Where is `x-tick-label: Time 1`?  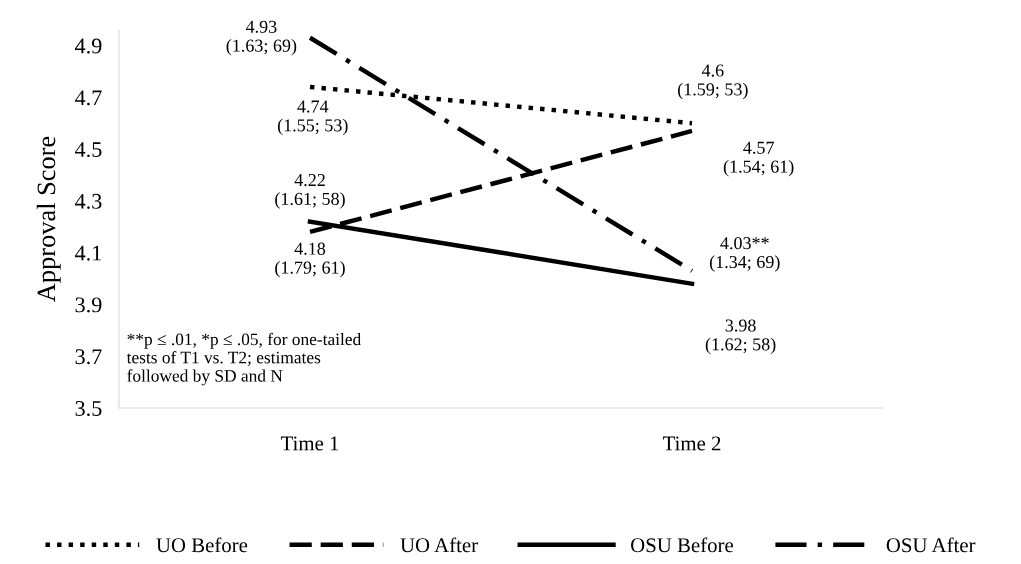
x-tick-label: Time 1 is located at coordinates (309, 443).